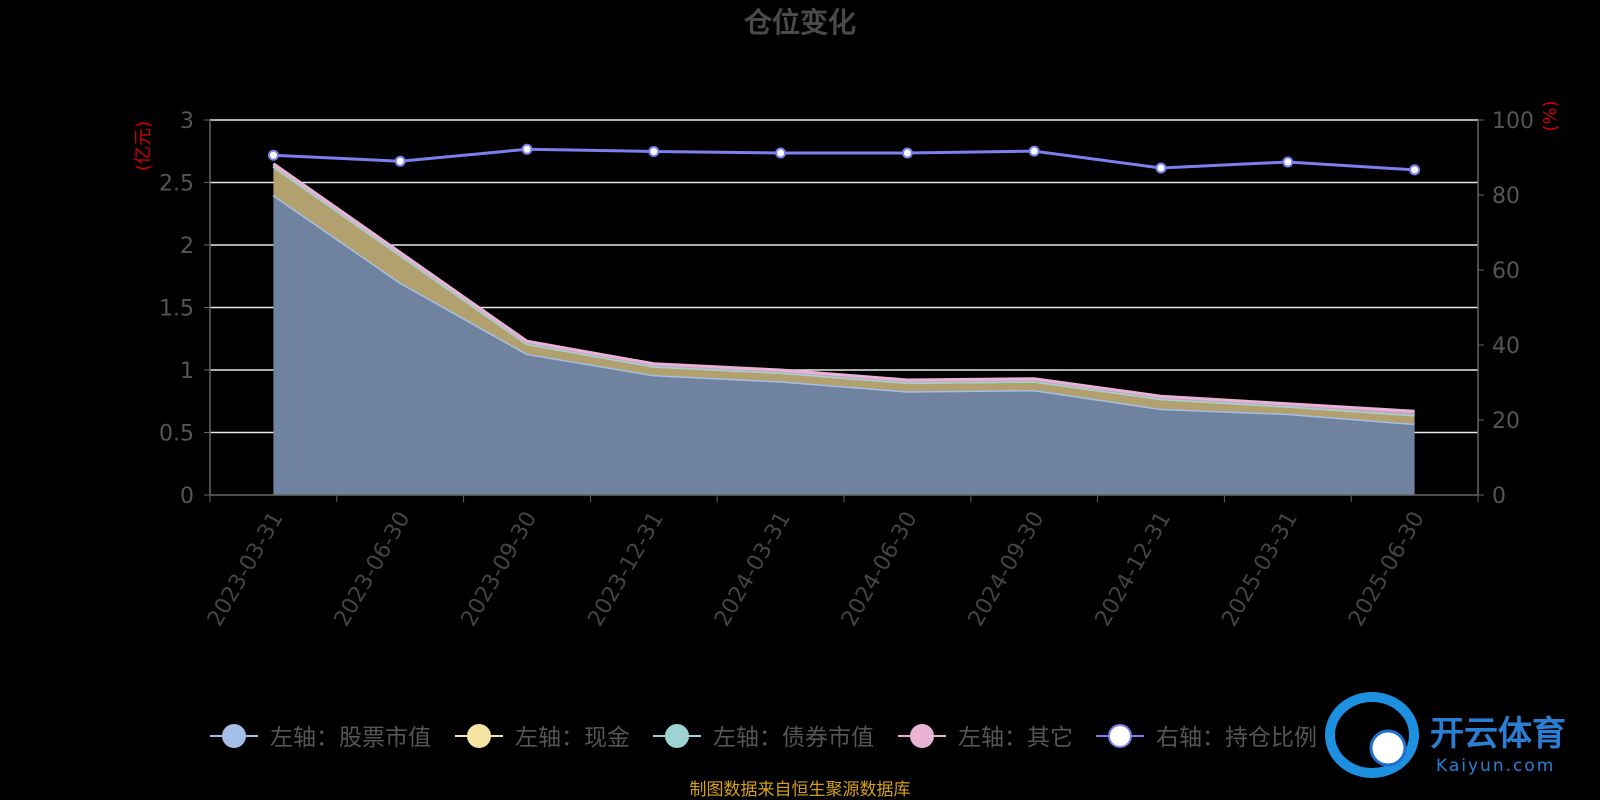 The width and height of the screenshot is (1600, 800). Describe the element at coordinates (500, 569) in the screenshot. I see `x-axis-tick-label: 2023-09-30` at that location.